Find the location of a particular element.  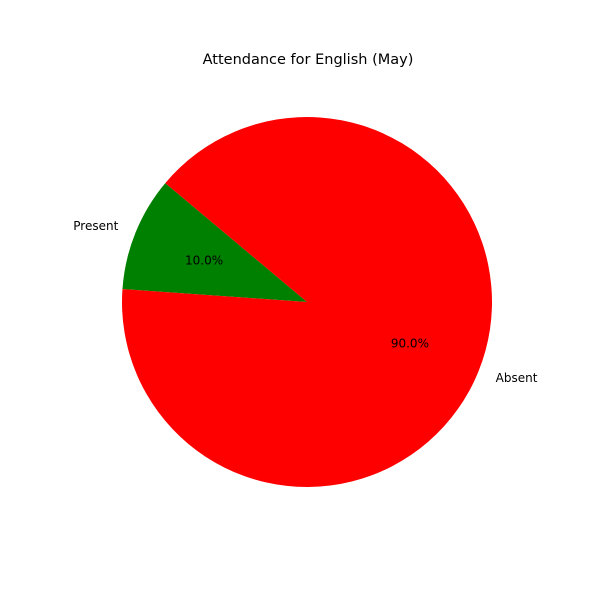

slice-label-present: Present is located at coordinates (95, 226).